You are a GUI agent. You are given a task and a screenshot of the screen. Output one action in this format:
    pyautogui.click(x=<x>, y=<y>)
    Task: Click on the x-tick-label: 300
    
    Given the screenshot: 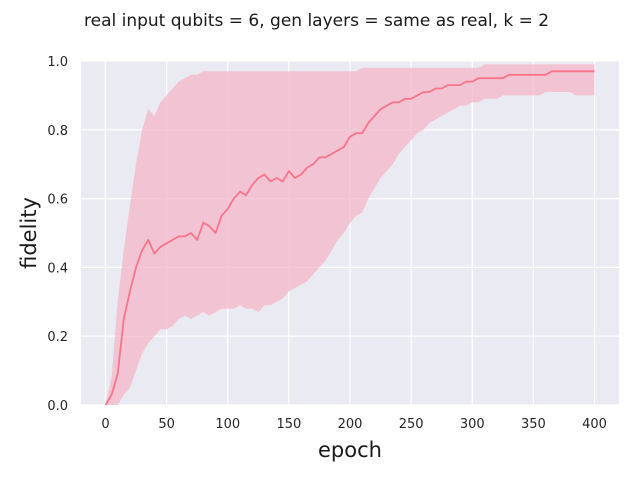 What is the action you would take?
    pyautogui.click(x=472, y=424)
    